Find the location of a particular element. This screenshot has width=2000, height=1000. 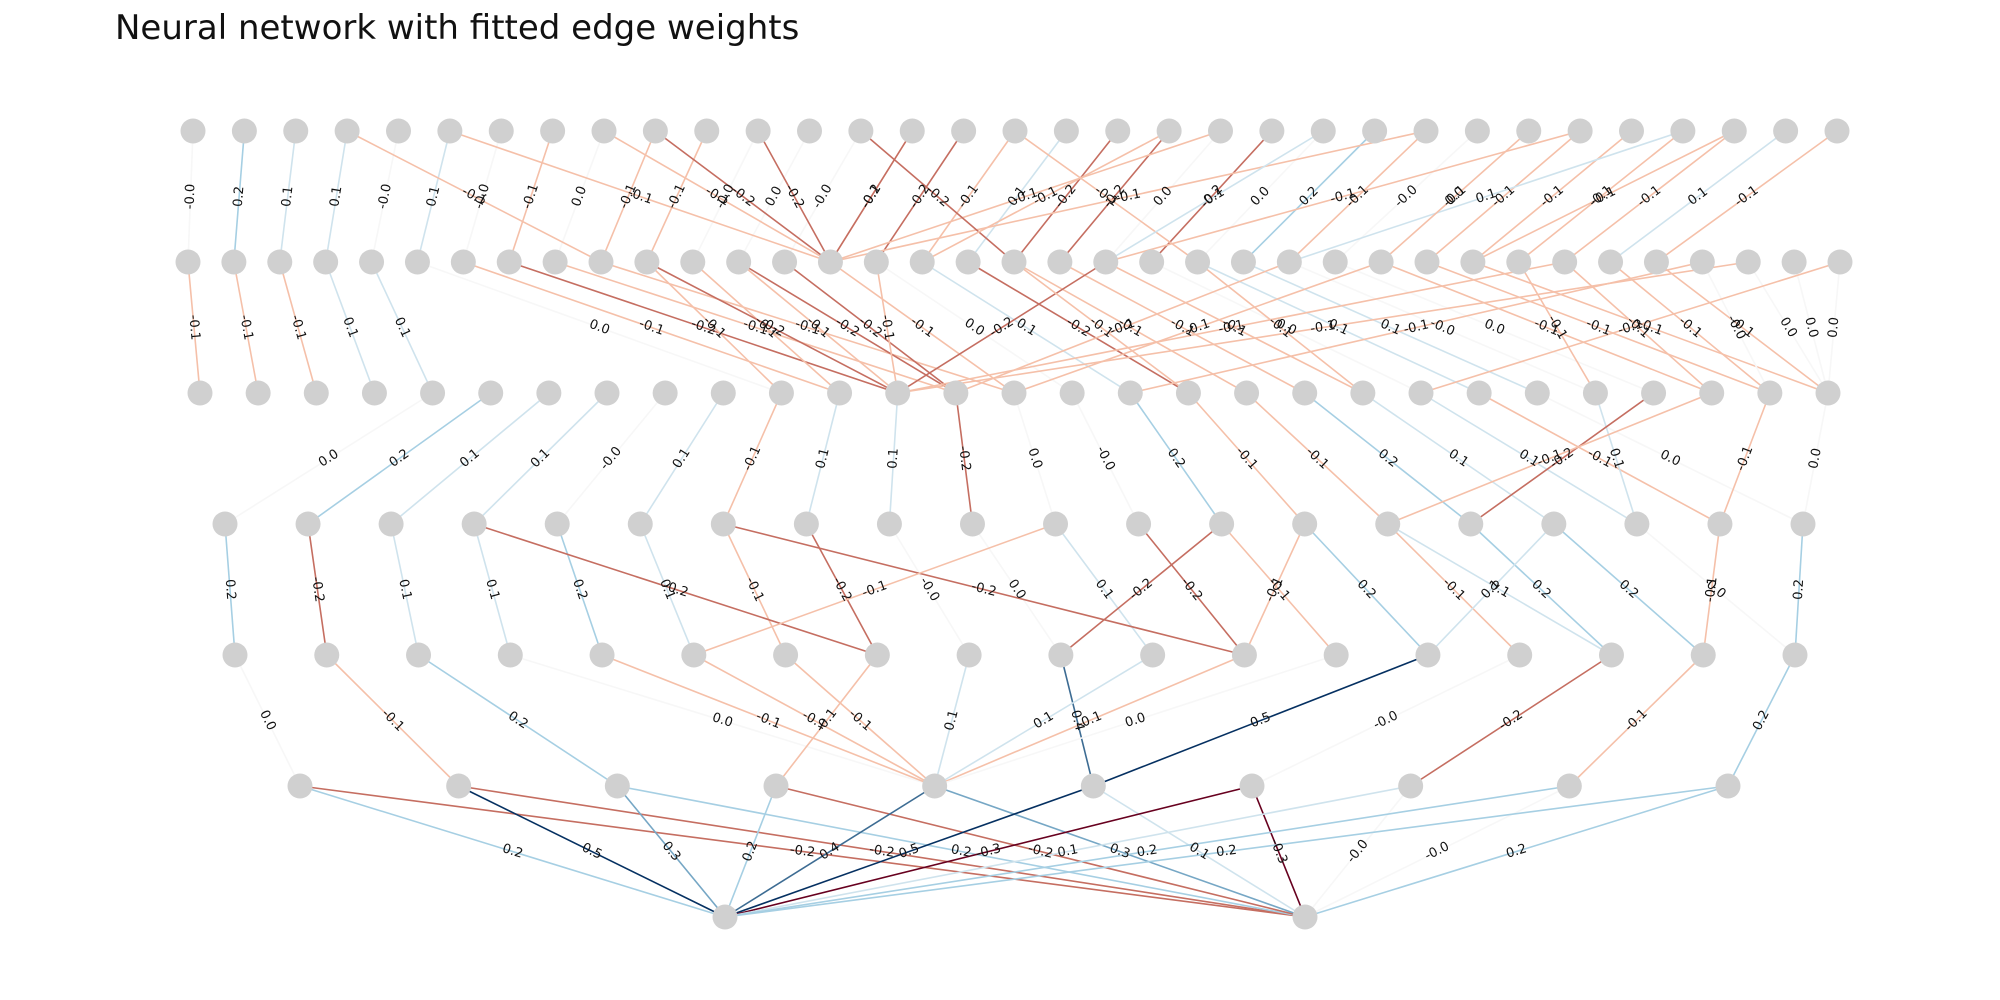

edge-weight-label-153: 0.2 is located at coordinates (1799, 590).